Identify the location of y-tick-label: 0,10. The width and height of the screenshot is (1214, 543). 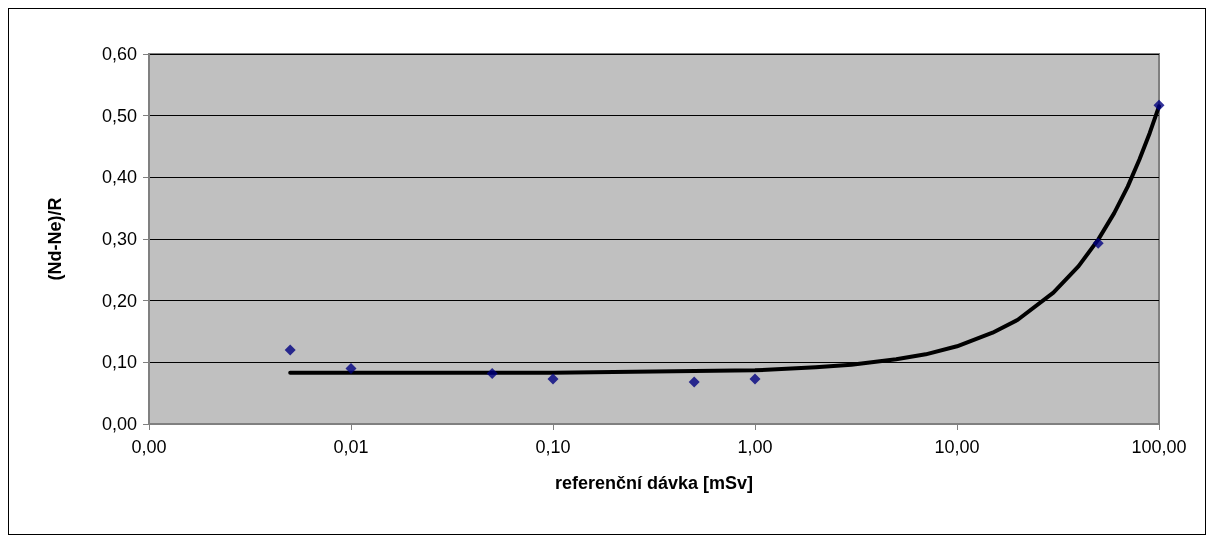
(119, 362).